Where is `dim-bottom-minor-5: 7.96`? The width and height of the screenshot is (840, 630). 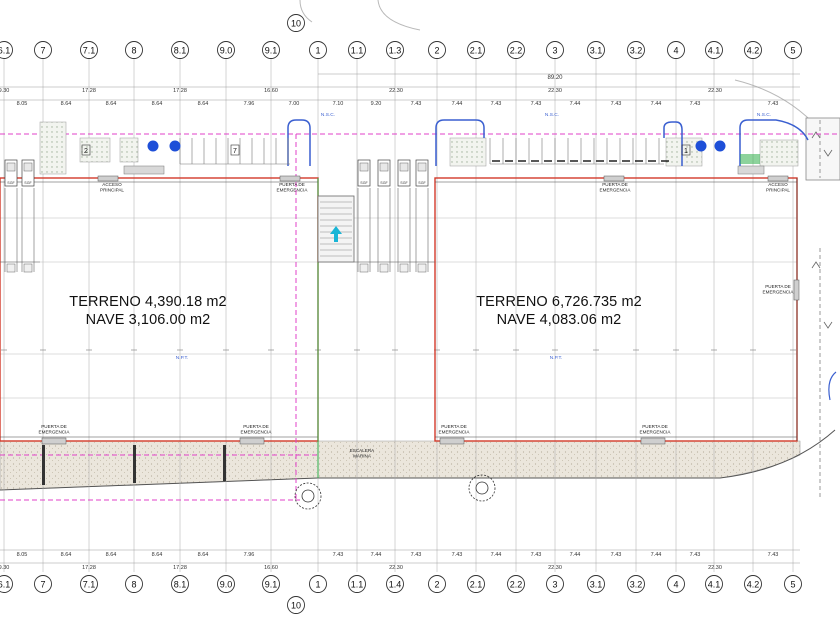 dim-bottom-minor-5: 7.96 is located at coordinates (249, 555).